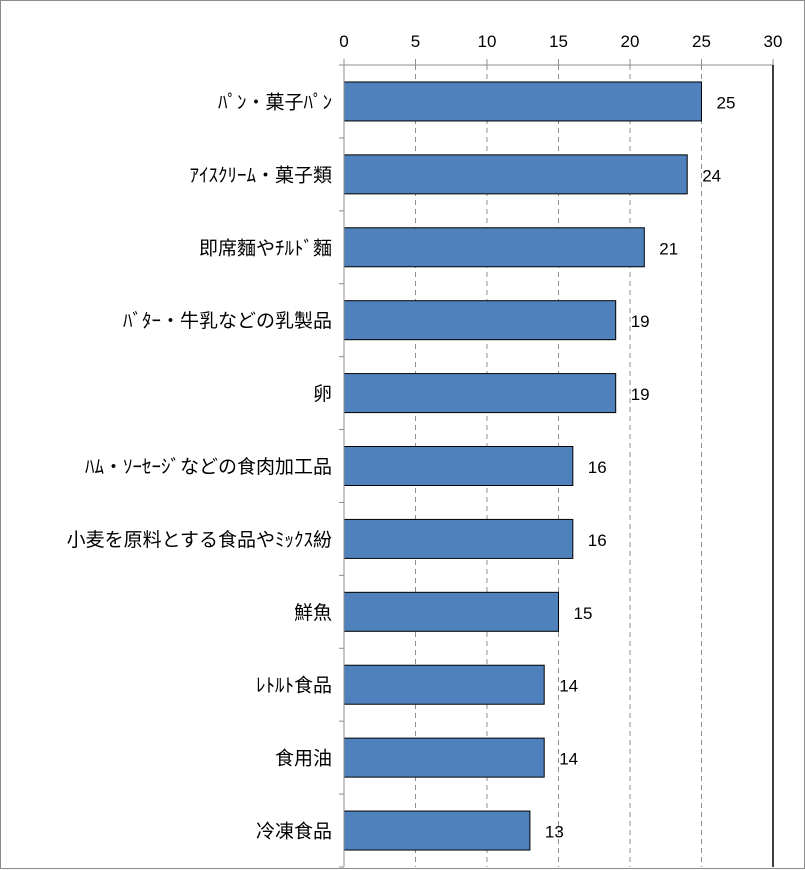 The width and height of the screenshot is (805, 870). Describe the element at coordinates (303, 759) in the screenshot. I see `category-label: 食用油` at that location.